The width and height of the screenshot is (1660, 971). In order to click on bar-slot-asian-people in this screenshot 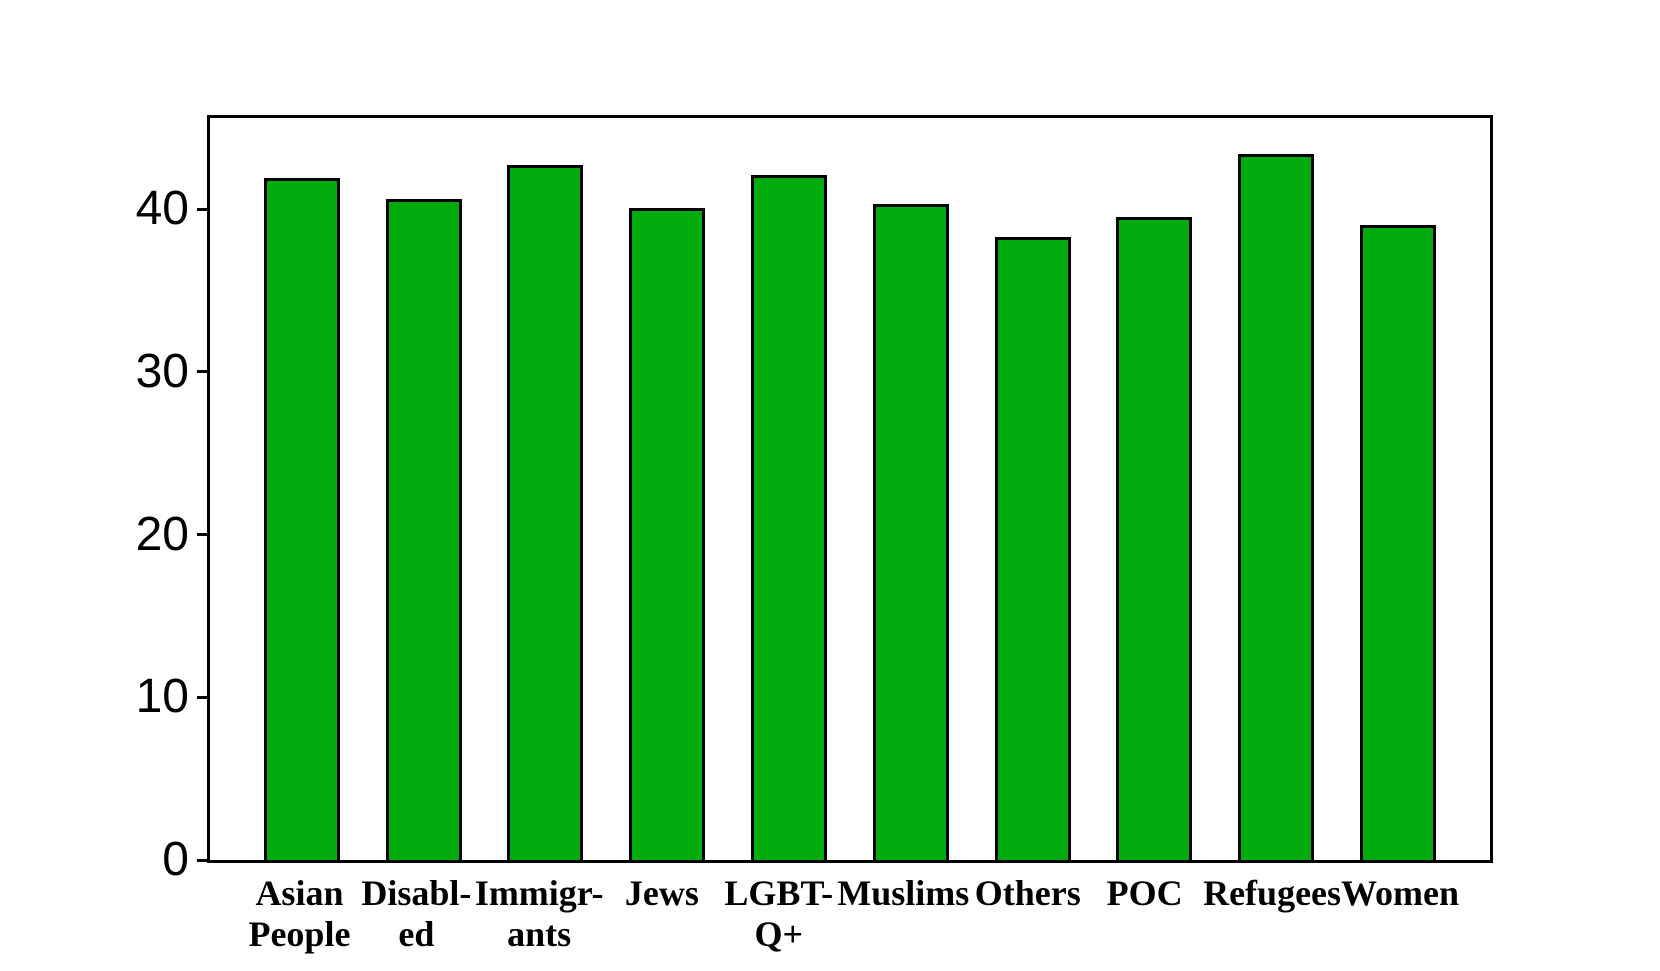, I will do `click(302, 489)`.